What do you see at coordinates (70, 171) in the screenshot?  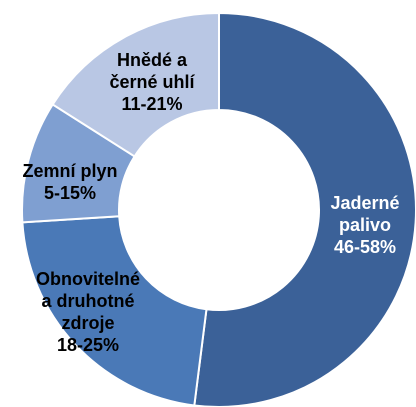 I see `category-label: Zemní plyn` at bounding box center [70, 171].